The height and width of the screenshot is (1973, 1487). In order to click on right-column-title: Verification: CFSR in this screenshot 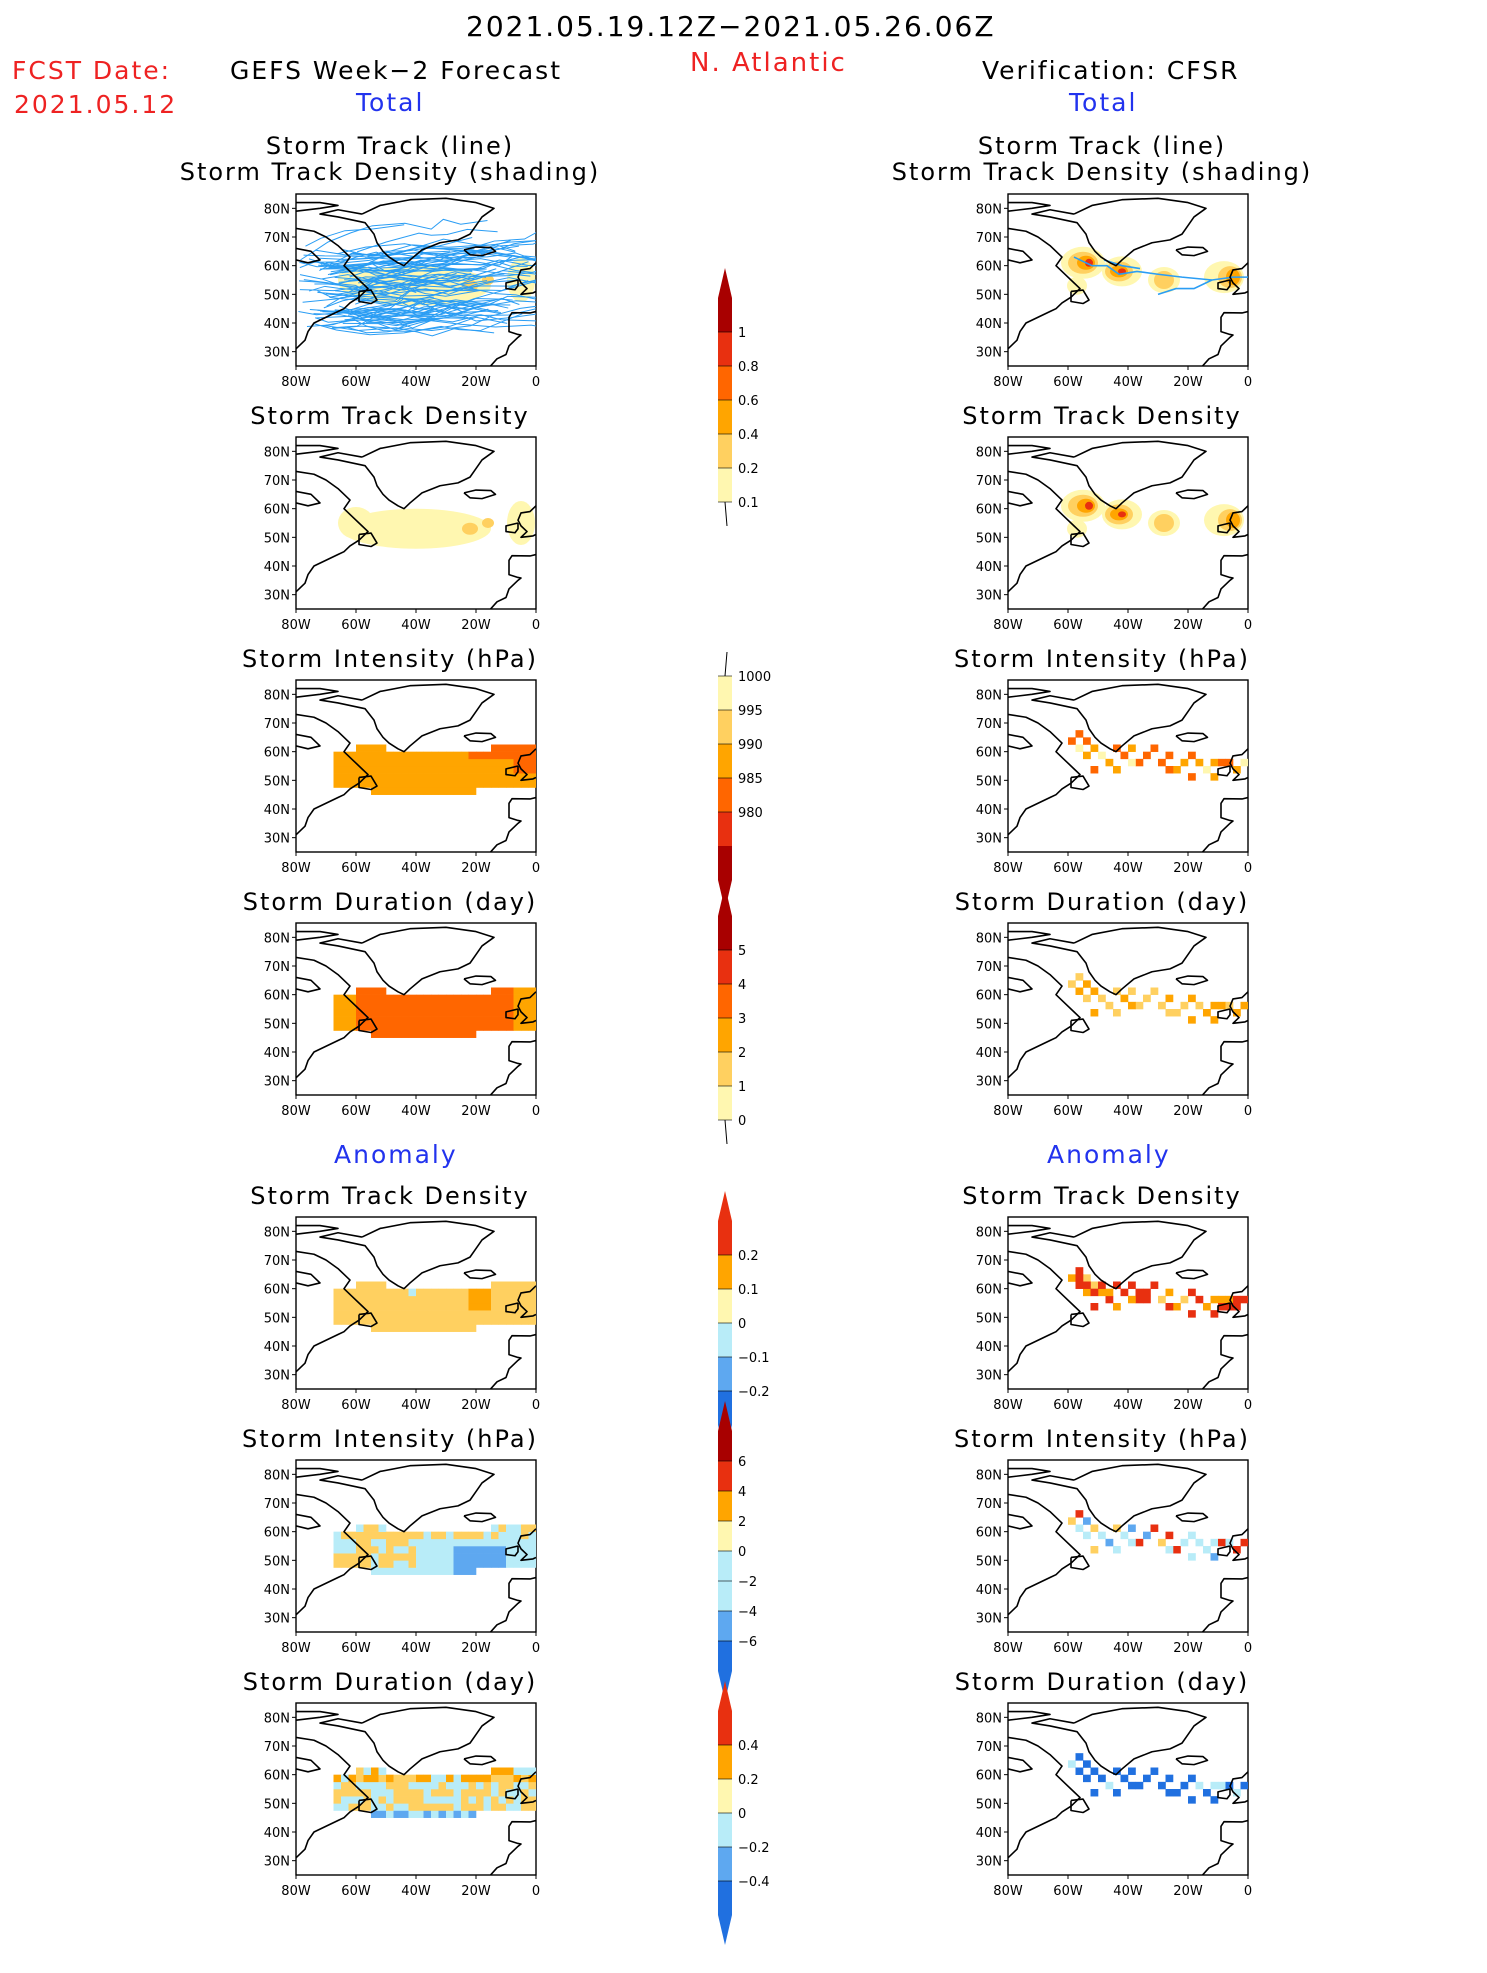, I will do `click(1111, 70)`.